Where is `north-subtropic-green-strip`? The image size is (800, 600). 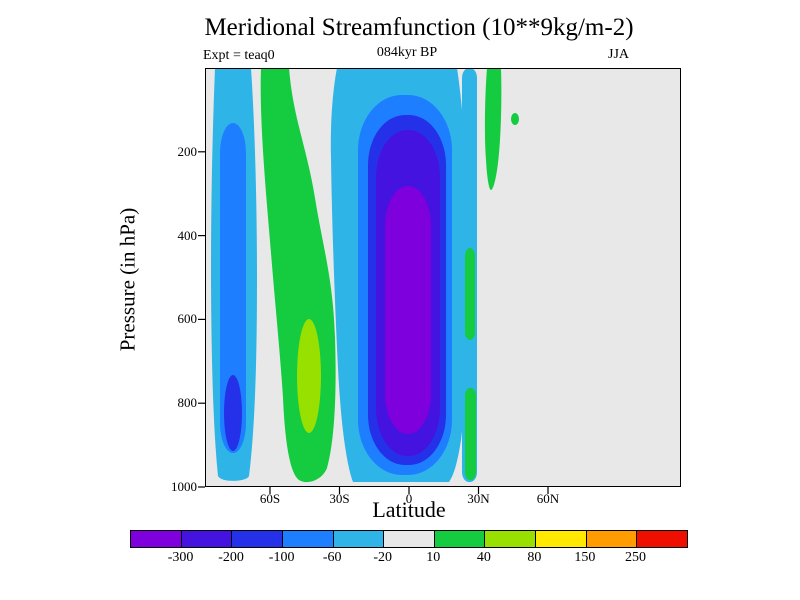
north-subtropic-green-strip is located at coordinates (493, 129).